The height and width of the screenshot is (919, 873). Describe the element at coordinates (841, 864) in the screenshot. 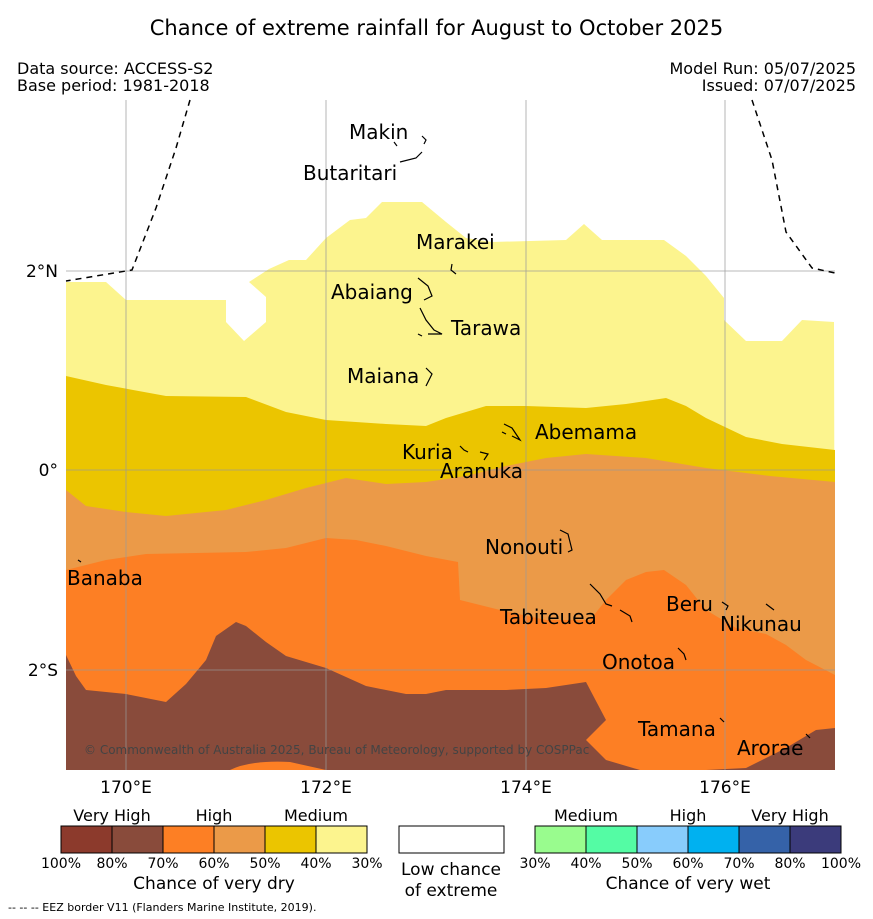

I see `legend-wet-tick: 100%` at that location.